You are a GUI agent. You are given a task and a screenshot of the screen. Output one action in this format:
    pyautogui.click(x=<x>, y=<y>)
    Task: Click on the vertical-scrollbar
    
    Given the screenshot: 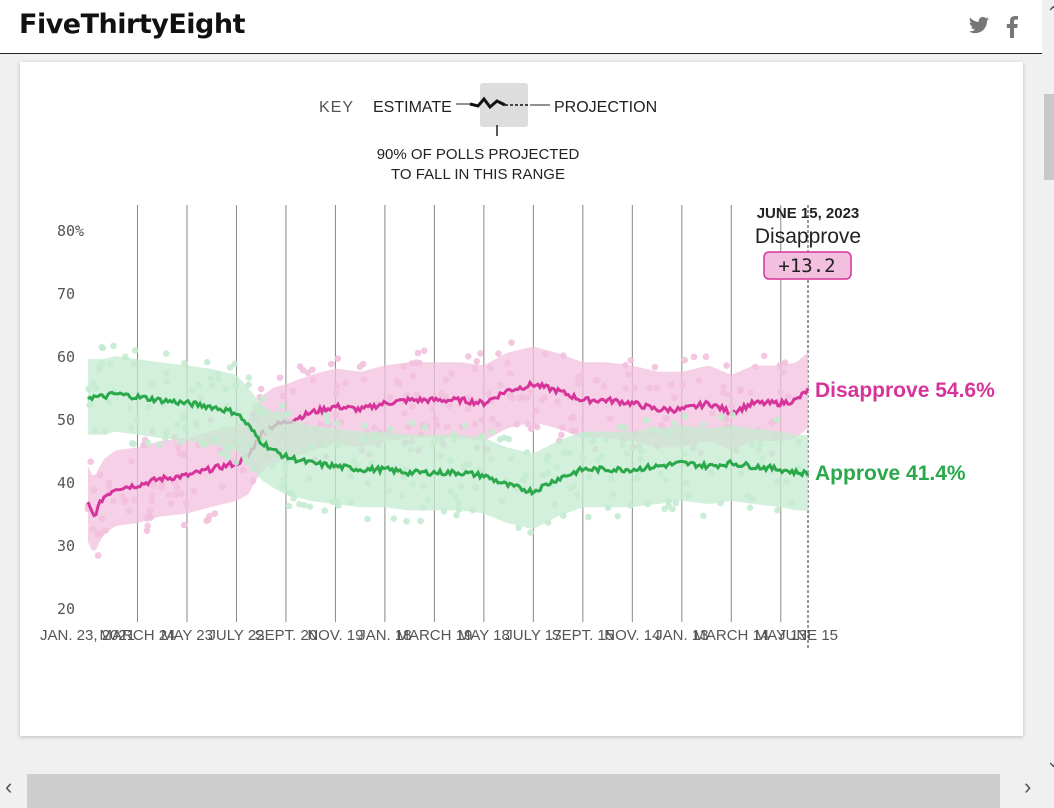 What is the action you would take?
    pyautogui.click(x=1048, y=404)
    